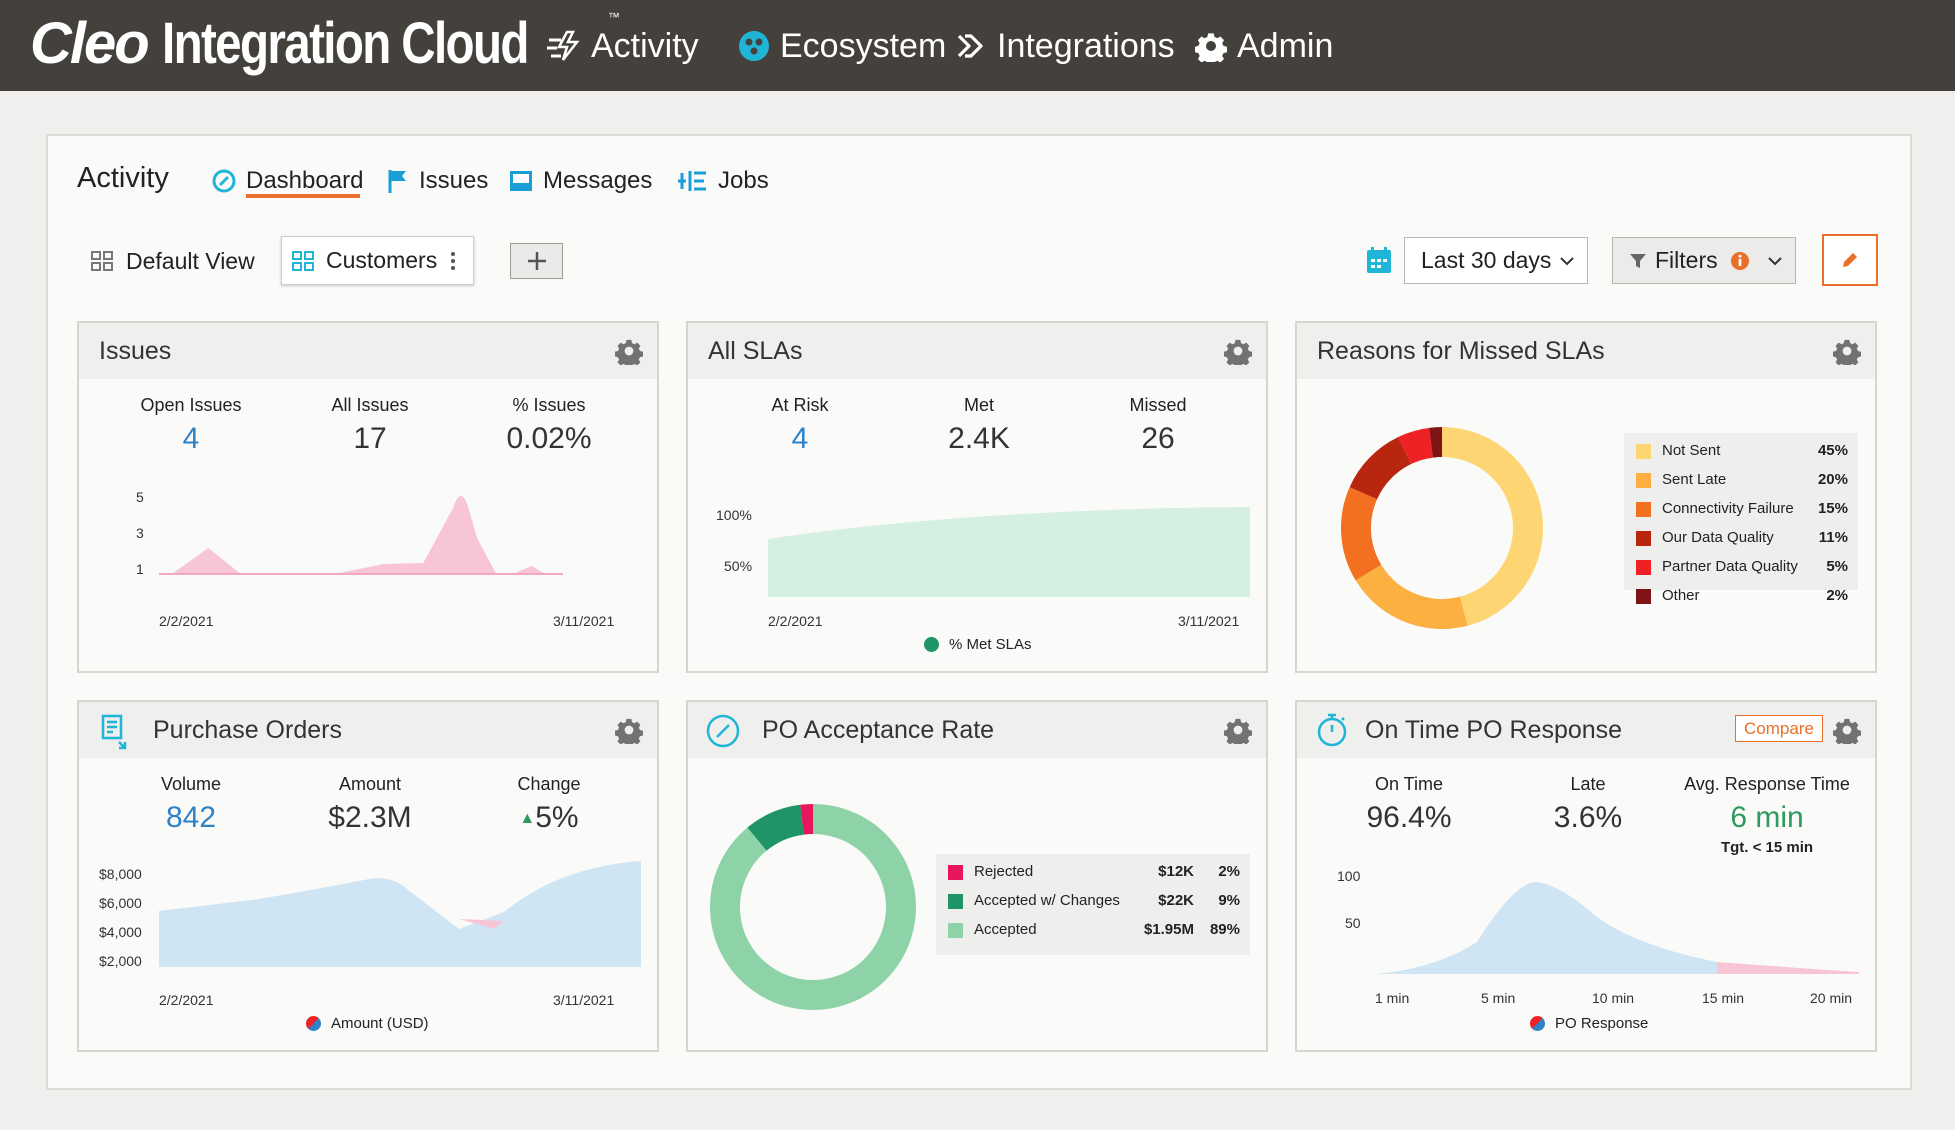 The image size is (1955, 1130). Describe the element at coordinates (1392, 998) in the screenshot. I see `x-tick: 1 min` at that location.